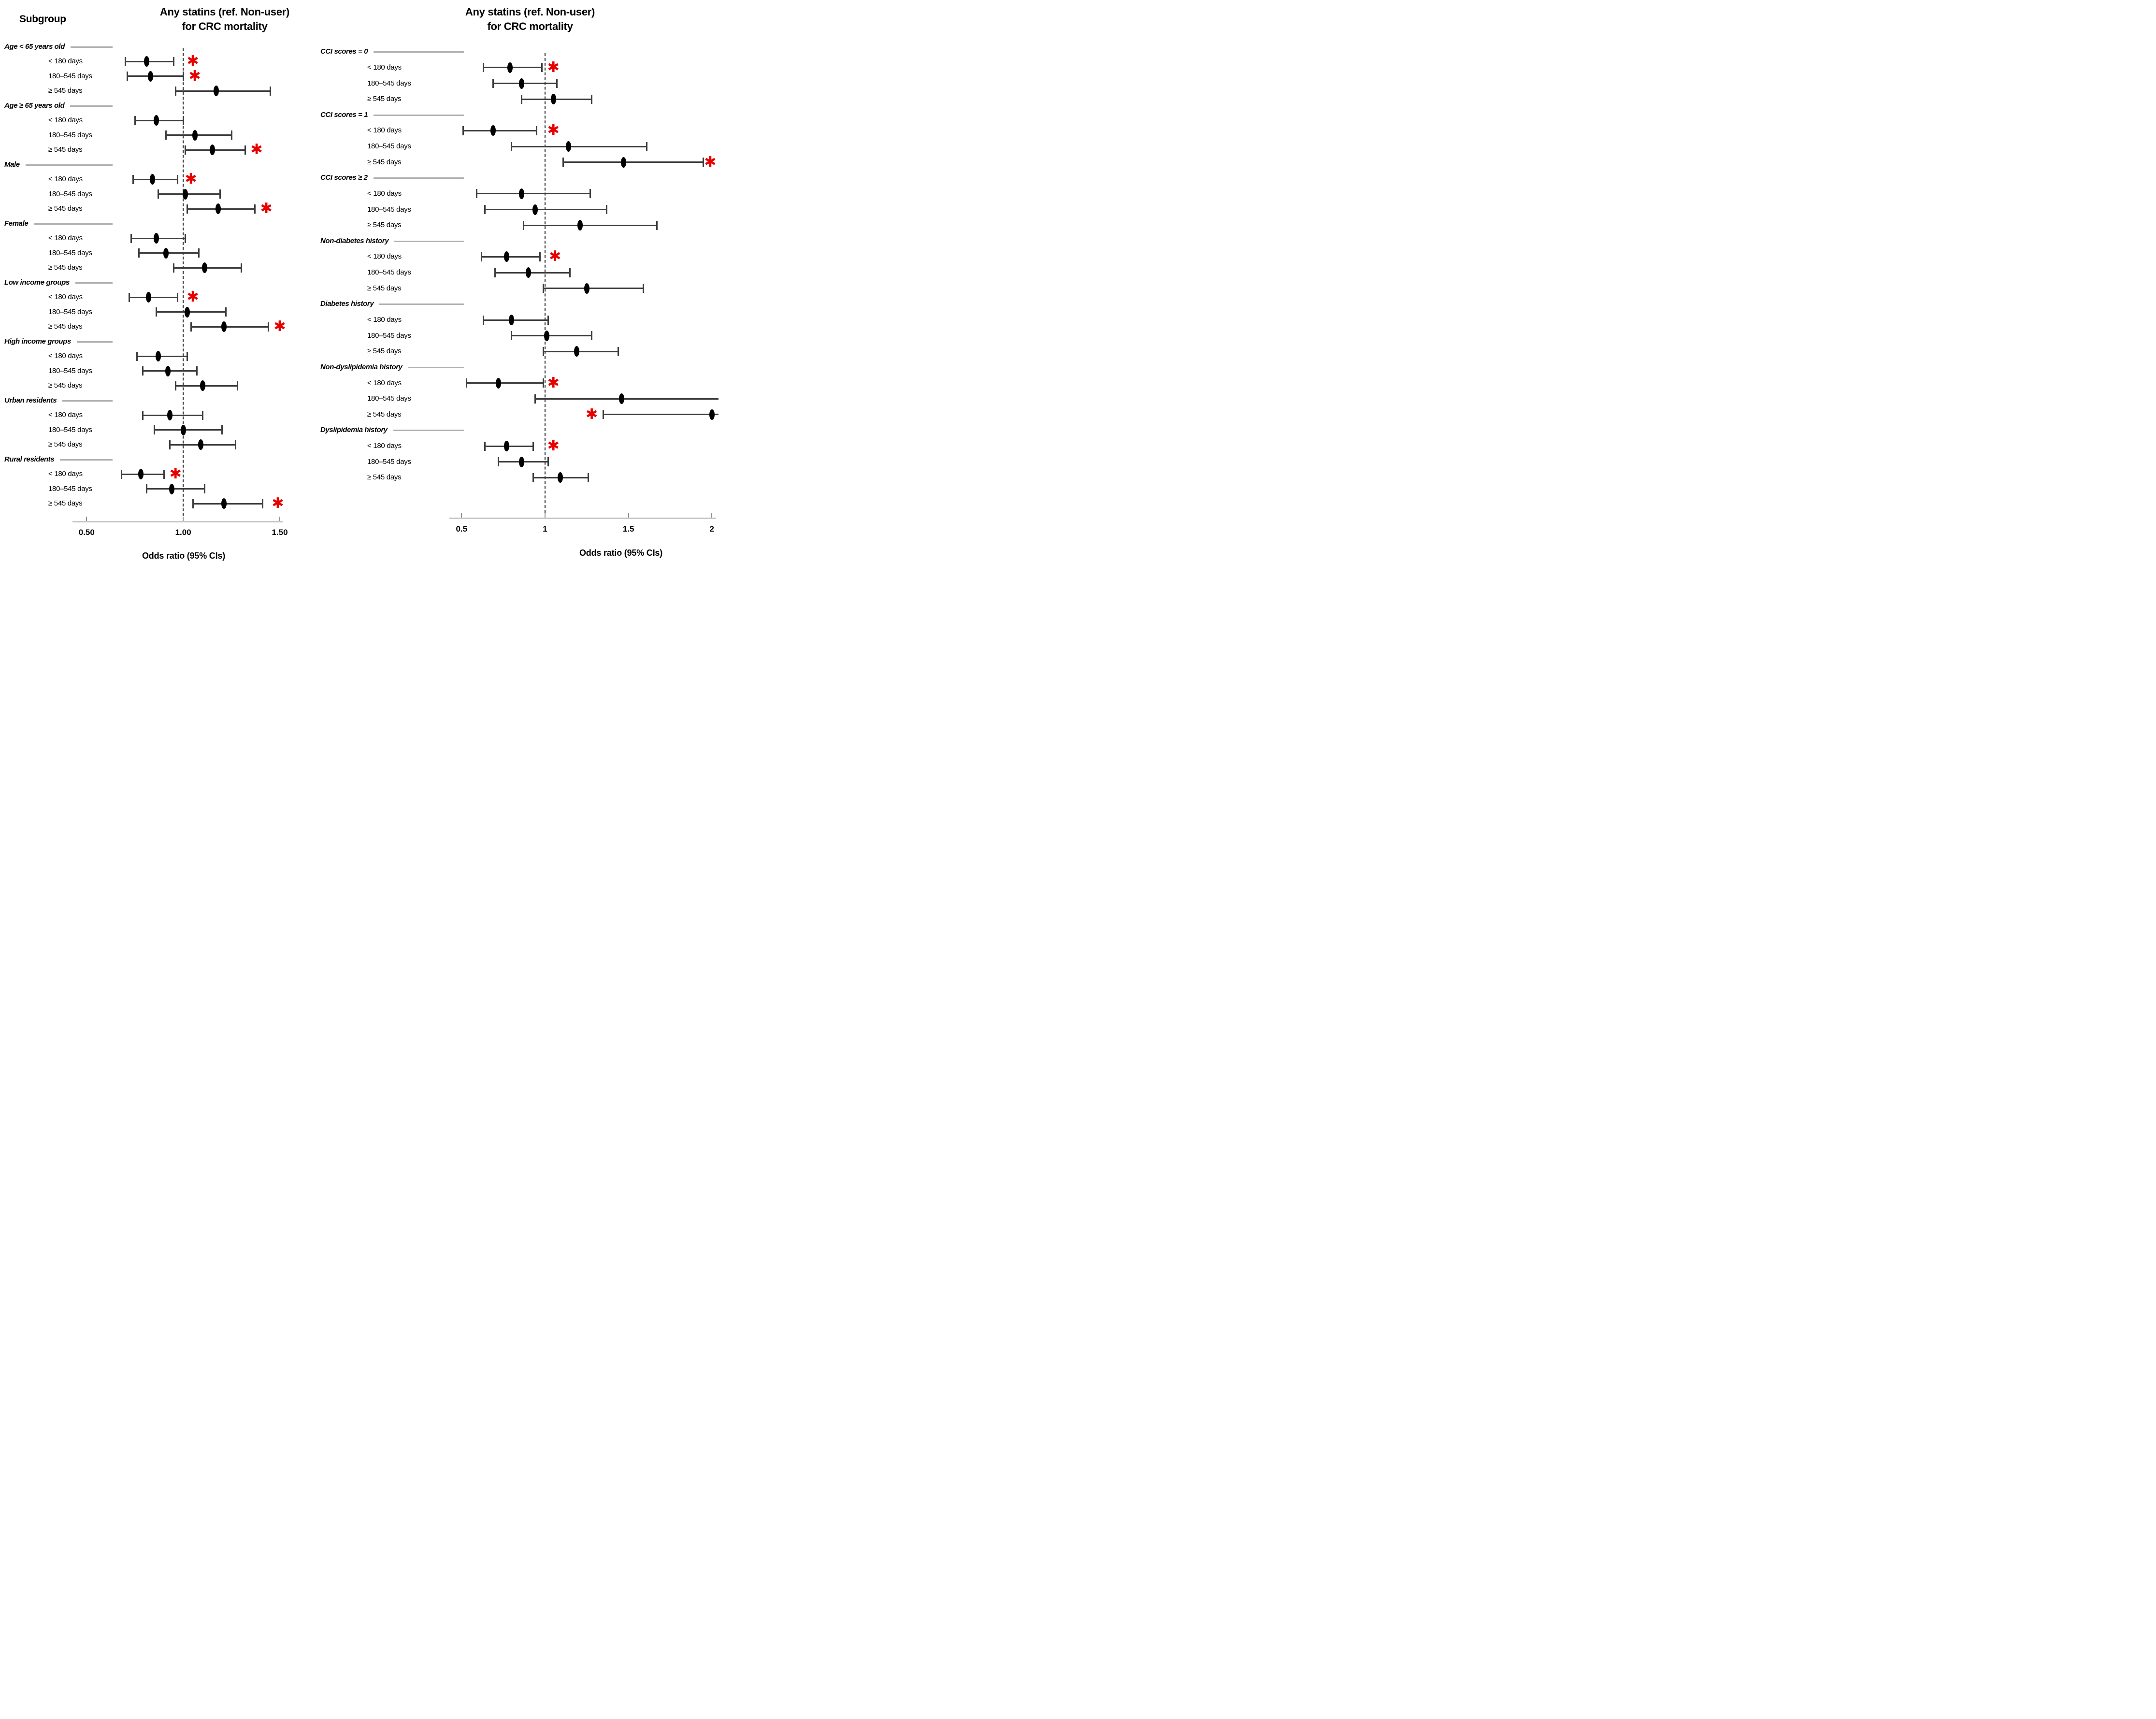  I want to click on group-label: Diabetes history, so click(347, 304).